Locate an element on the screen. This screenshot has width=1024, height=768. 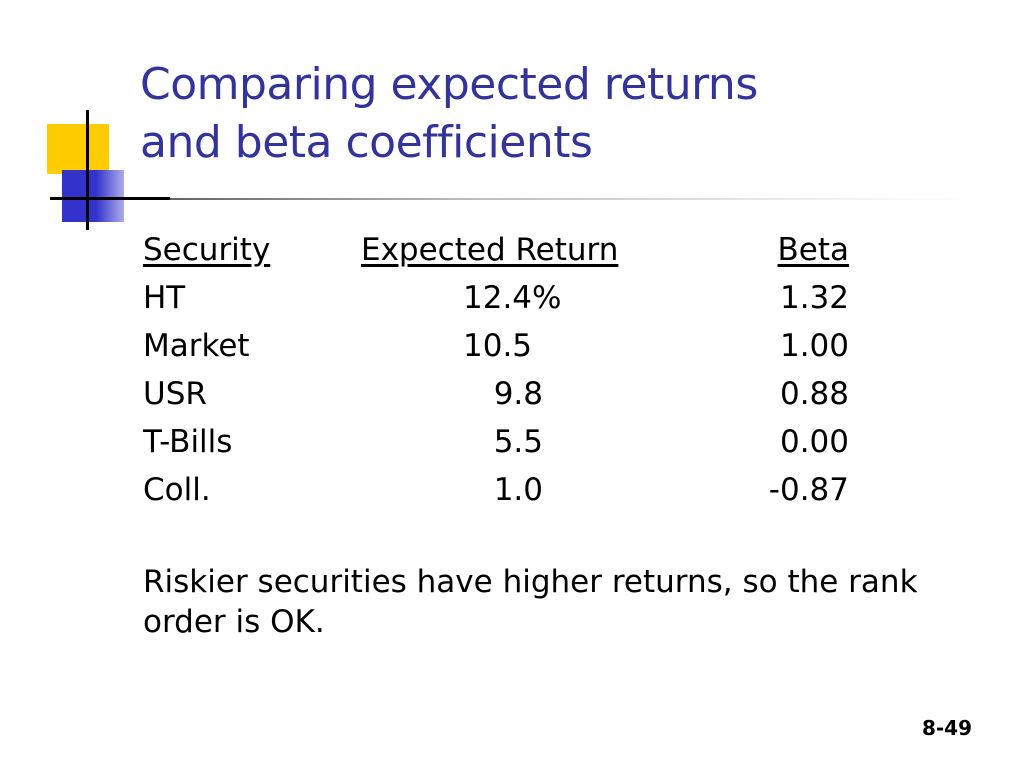
cell-security: HT is located at coordinates (164, 298).